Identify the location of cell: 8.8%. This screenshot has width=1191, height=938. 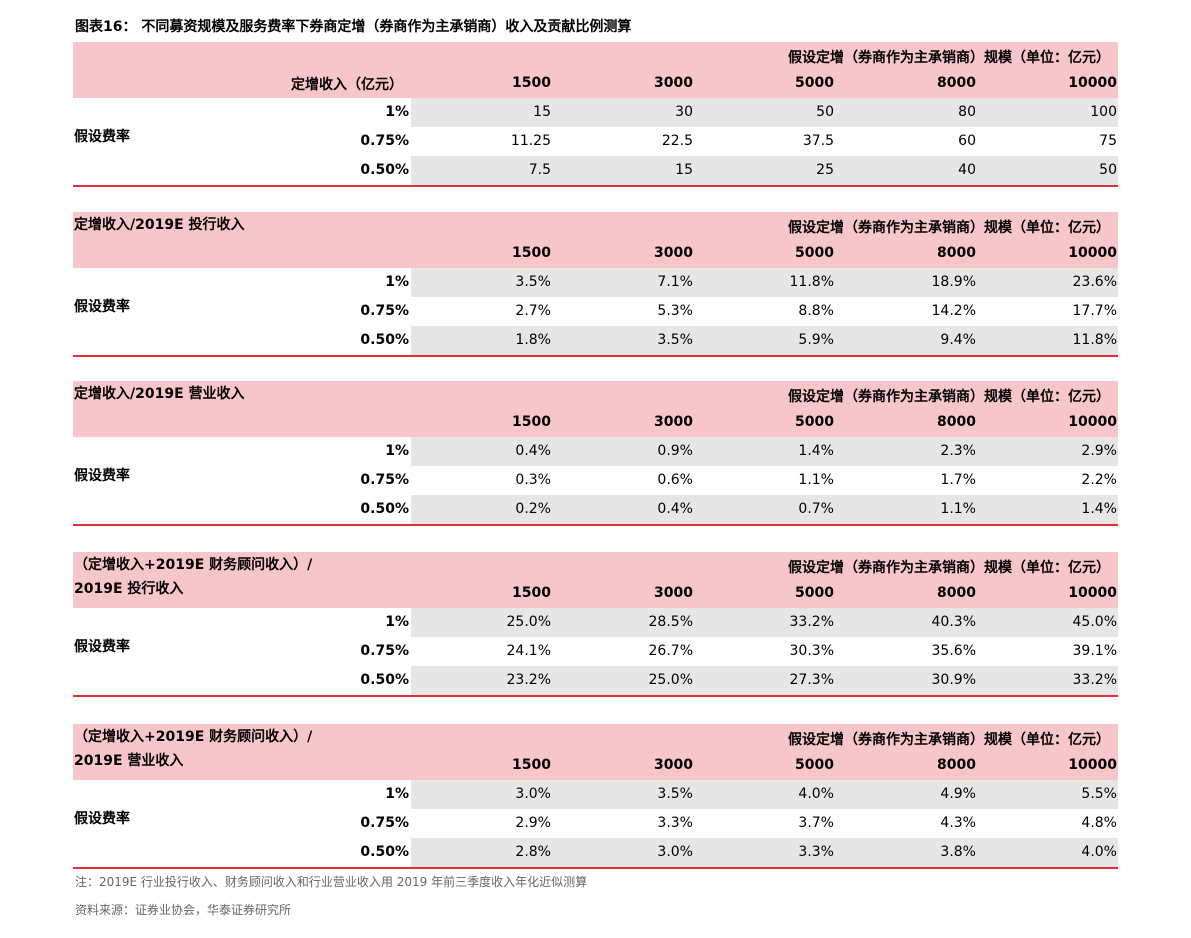
(816, 311).